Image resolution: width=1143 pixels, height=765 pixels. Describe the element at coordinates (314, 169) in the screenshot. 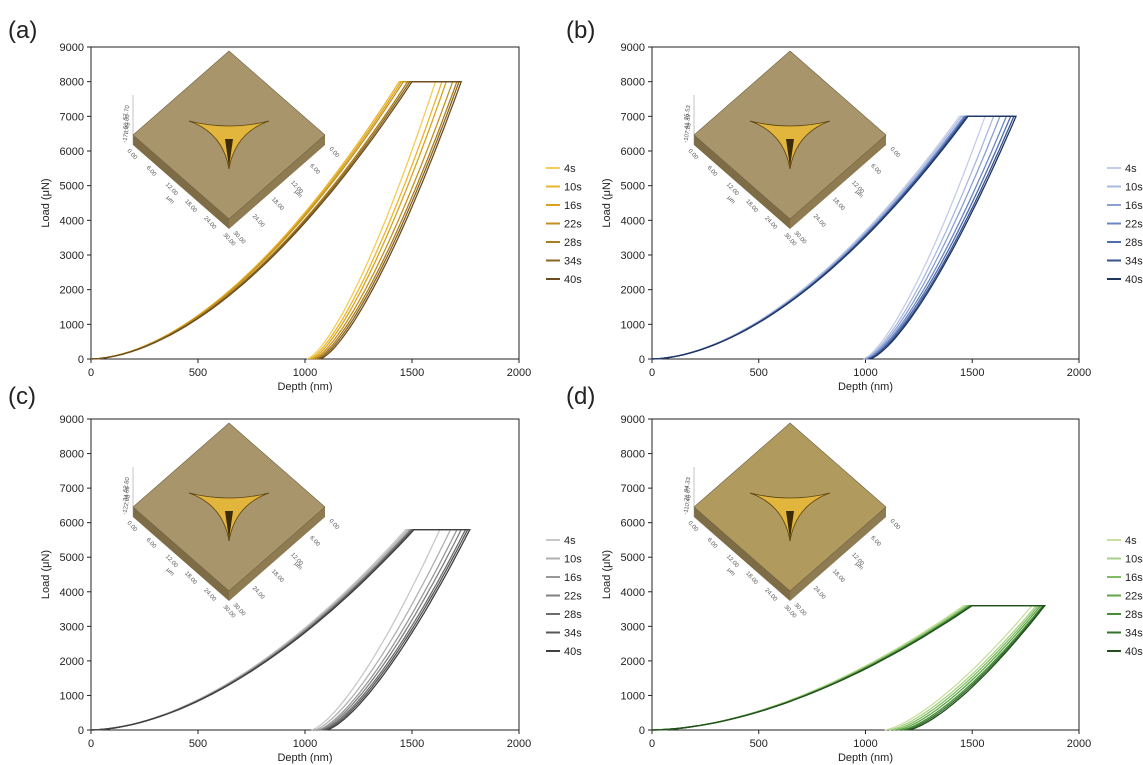

I see `inset-y-label: 6.00` at that location.